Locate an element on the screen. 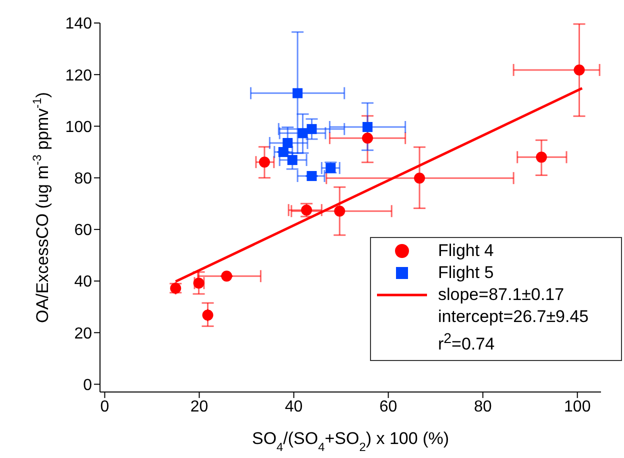 This screenshot has height=458, width=624. y-tick-label: 140 is located at coordinates (78, 24).